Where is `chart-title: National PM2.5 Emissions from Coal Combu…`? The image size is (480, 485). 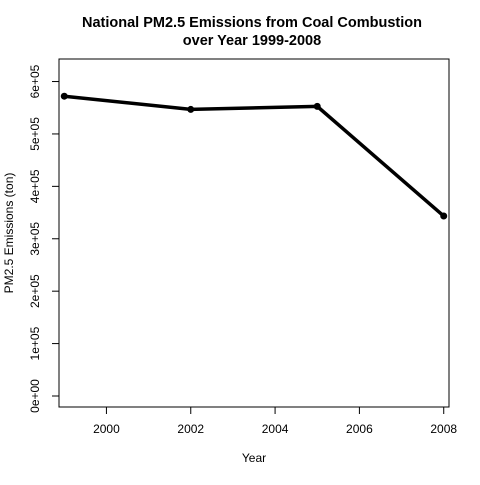 chart-title: National PM2.5 Emissions from Coal Combu… is located at coordinates (252, 23).